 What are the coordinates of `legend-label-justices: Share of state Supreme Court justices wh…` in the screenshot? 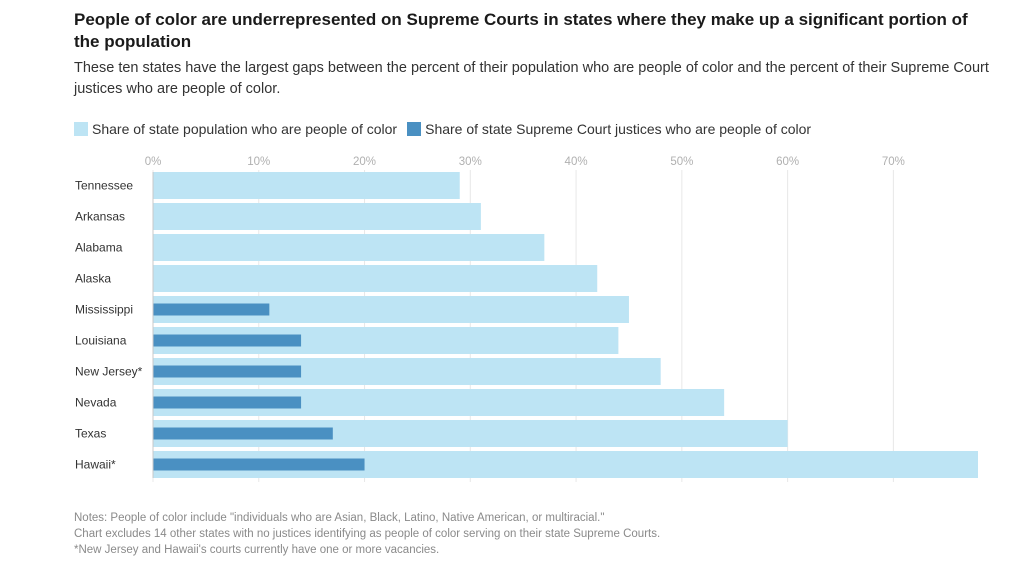 It's located at (618, 129).